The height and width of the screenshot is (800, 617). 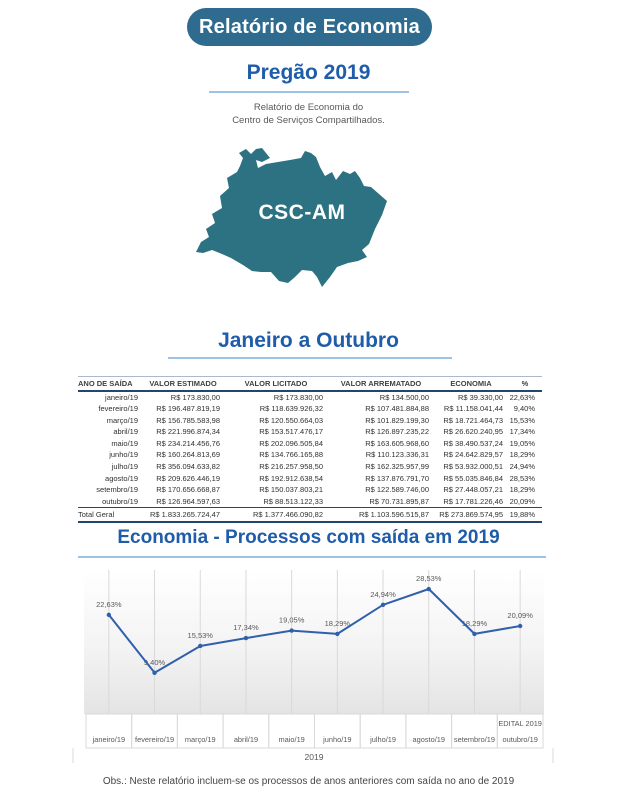 I want to click on table-cell: 19,05%, so click(x=522, y=443).